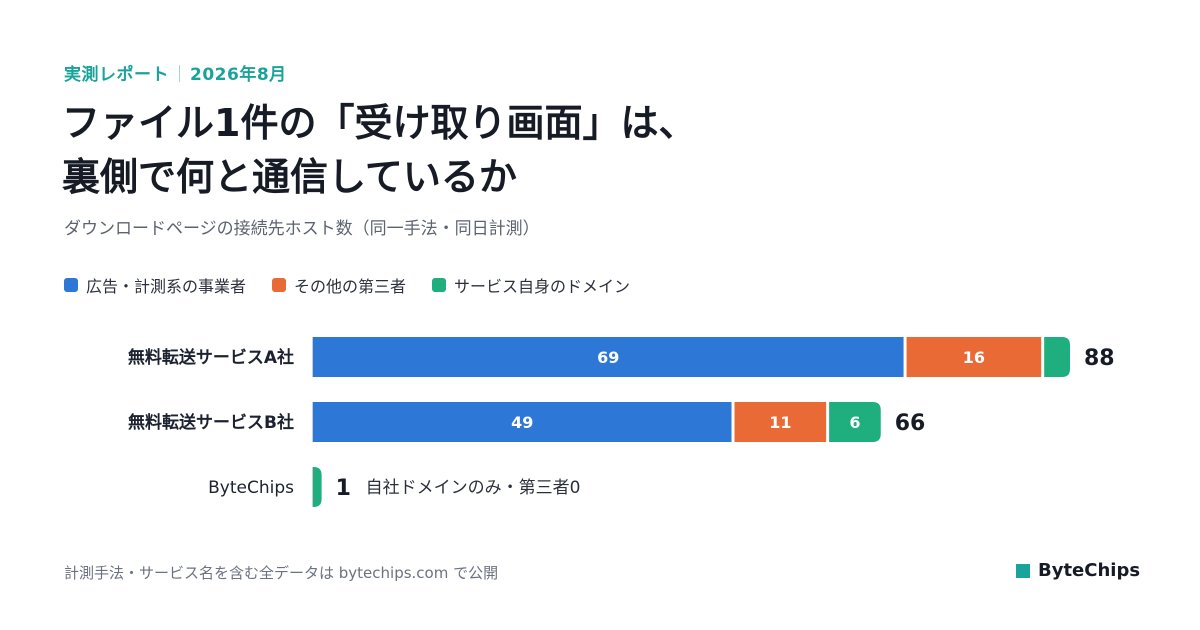  I want to click on bar-total-label: 66, so click(910, 423).